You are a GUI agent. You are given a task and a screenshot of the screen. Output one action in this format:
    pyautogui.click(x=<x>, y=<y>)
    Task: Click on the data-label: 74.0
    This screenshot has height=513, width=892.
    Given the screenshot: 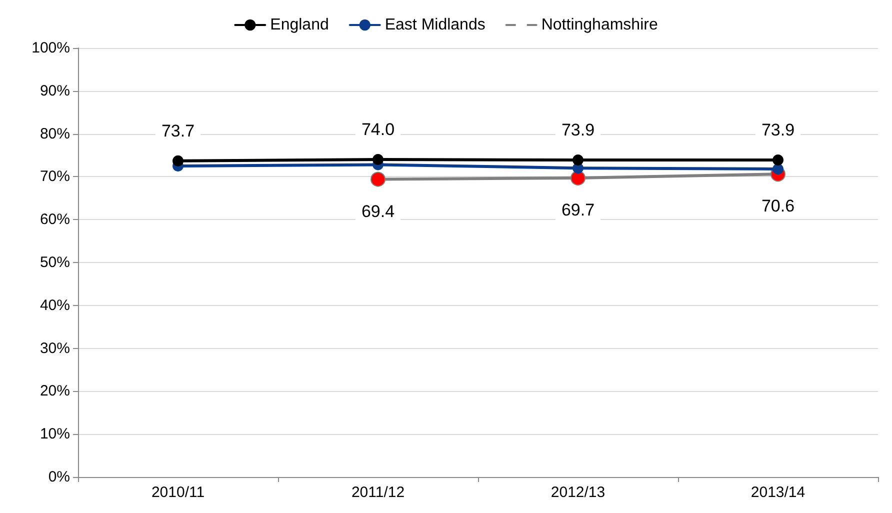 What is the action you would take?
    pyautogui.click(x=378, y=130)
    